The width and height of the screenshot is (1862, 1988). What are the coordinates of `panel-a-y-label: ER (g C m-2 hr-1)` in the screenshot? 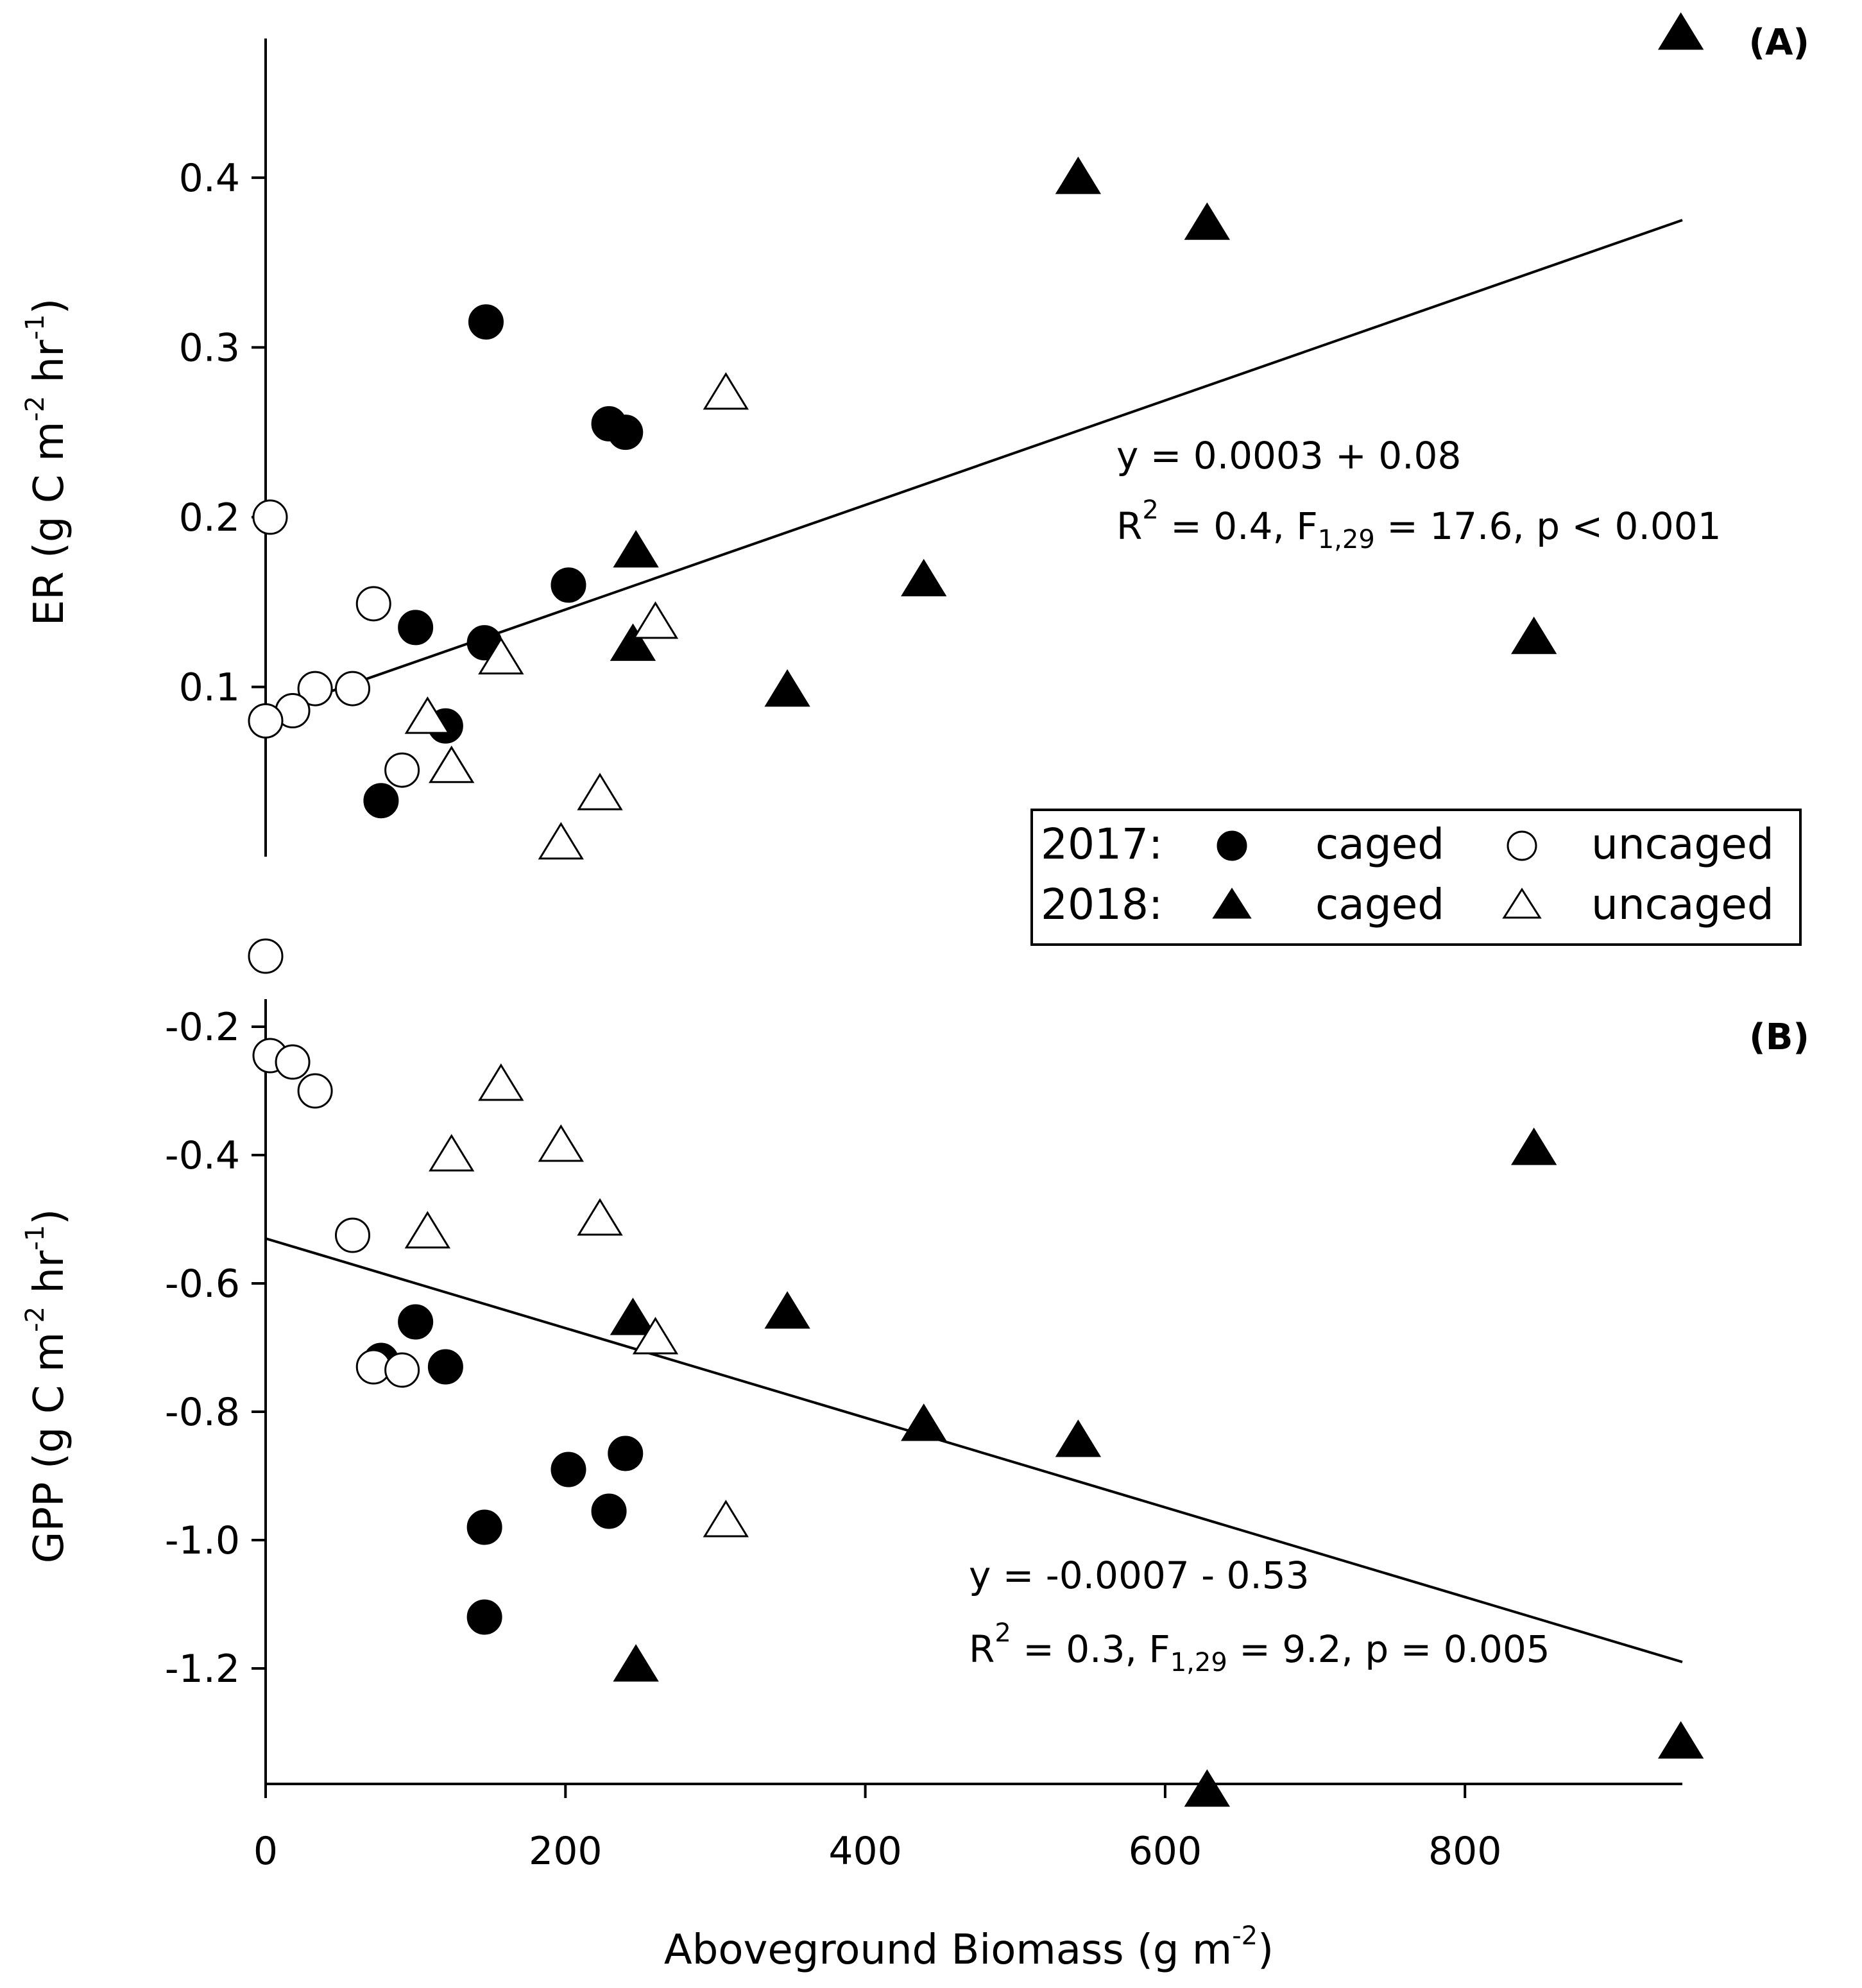 It's located at (47, 462).